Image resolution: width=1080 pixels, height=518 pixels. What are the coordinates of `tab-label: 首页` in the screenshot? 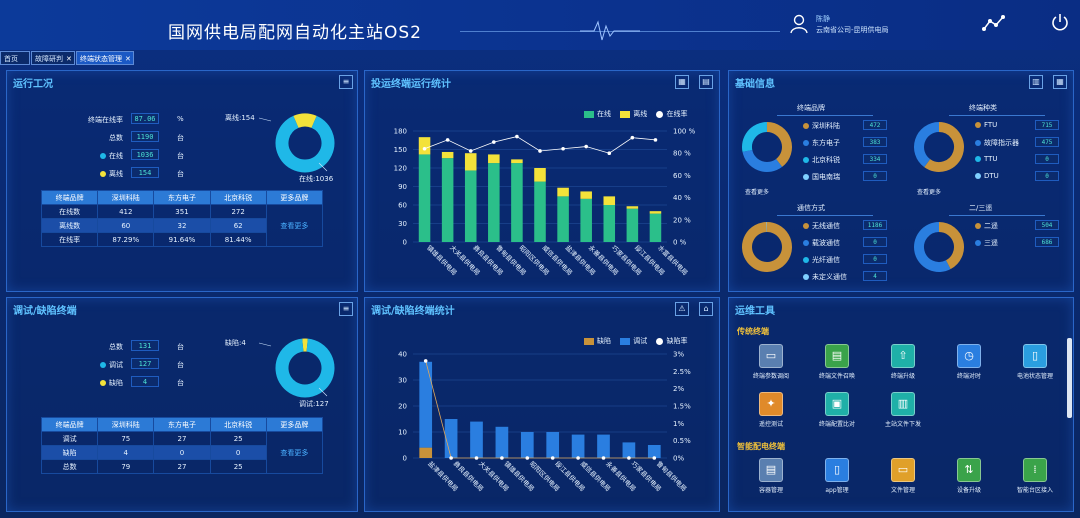 It's located at (11, 59).